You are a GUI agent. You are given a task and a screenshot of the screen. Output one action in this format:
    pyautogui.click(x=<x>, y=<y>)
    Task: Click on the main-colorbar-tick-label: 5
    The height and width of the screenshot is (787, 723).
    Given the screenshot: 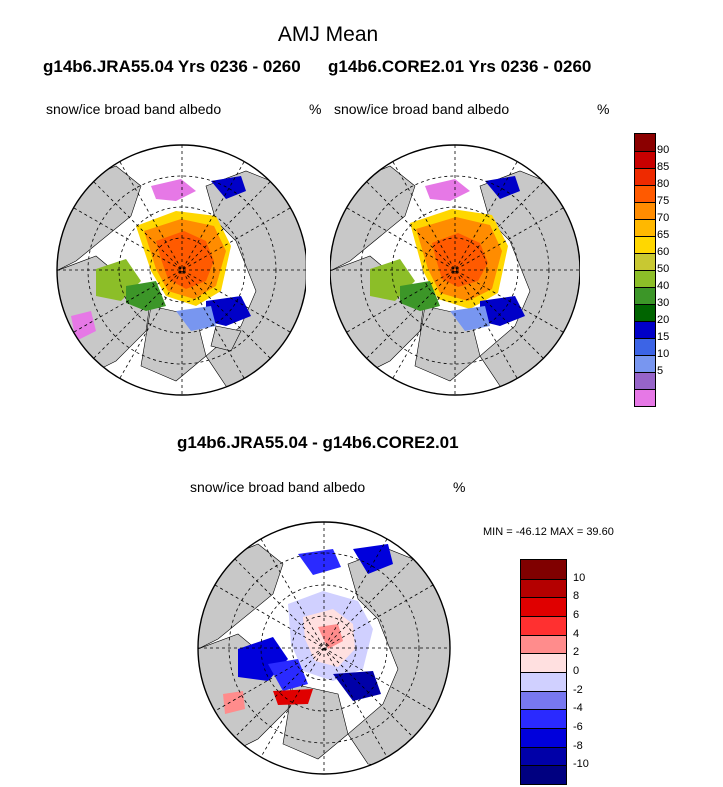 What is the action you would take?
    pyautogui.click(x=660, y=371)
    